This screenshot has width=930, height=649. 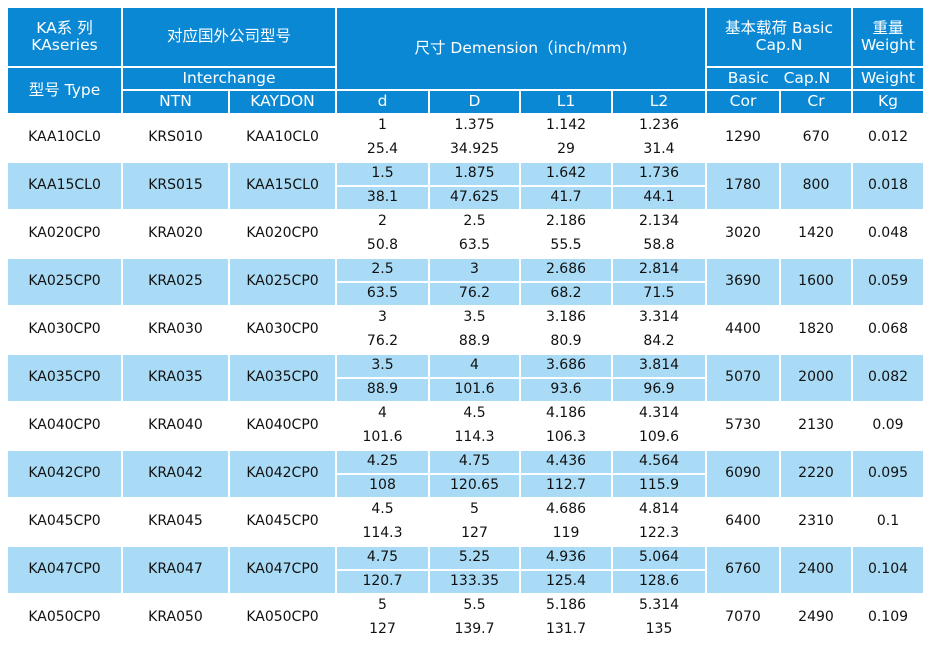 What do you see at coordinates (816, 186) in the screenshot?
I see `cell-cr: 800` at bounding box center [816, 186].